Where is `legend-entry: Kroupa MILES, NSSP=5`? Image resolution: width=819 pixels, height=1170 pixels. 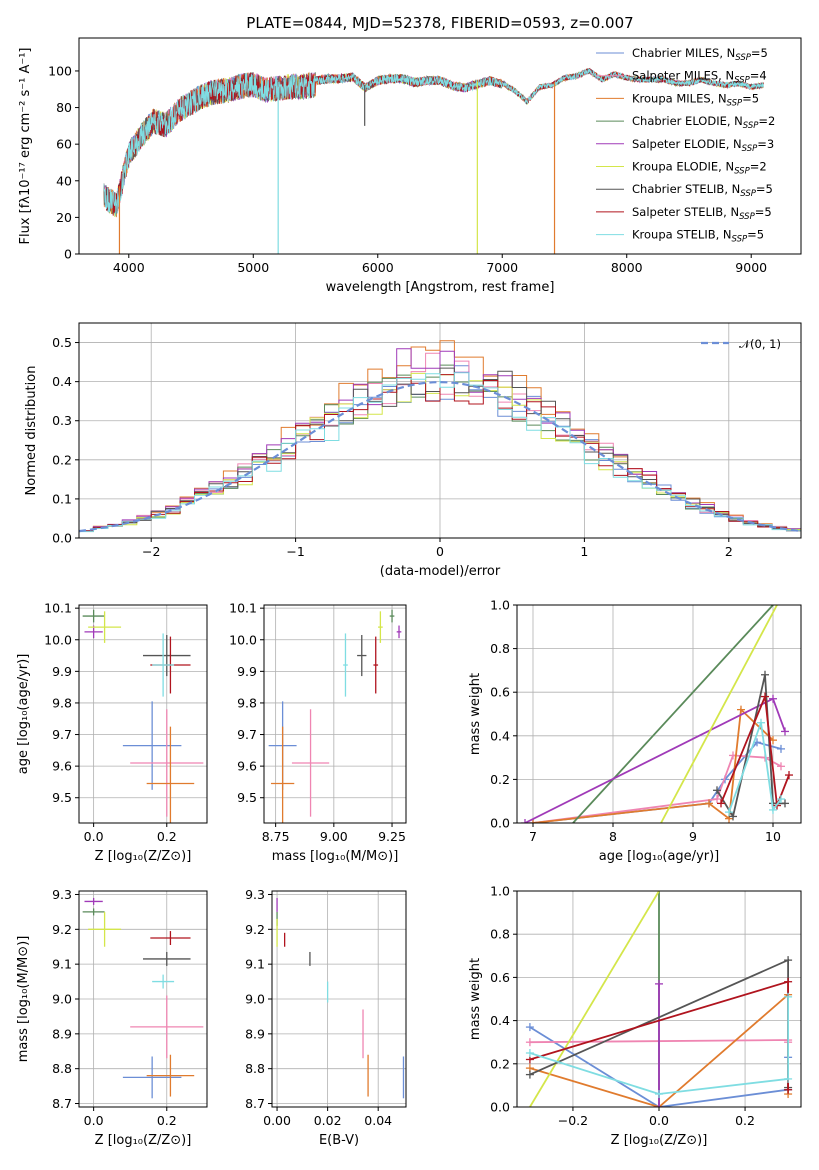
legend-entry: Kroupa MILES, NSSP=5 is located at coordinates (695, 99).